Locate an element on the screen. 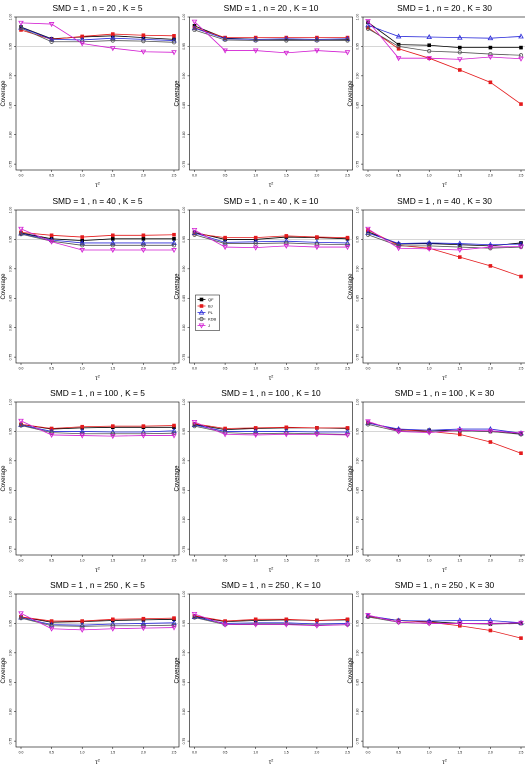 The width and height of the screenshot is (525, 770). panel-title: SMD = 1 , n = 20 , K = 5 is located at coordinates (97, 8).